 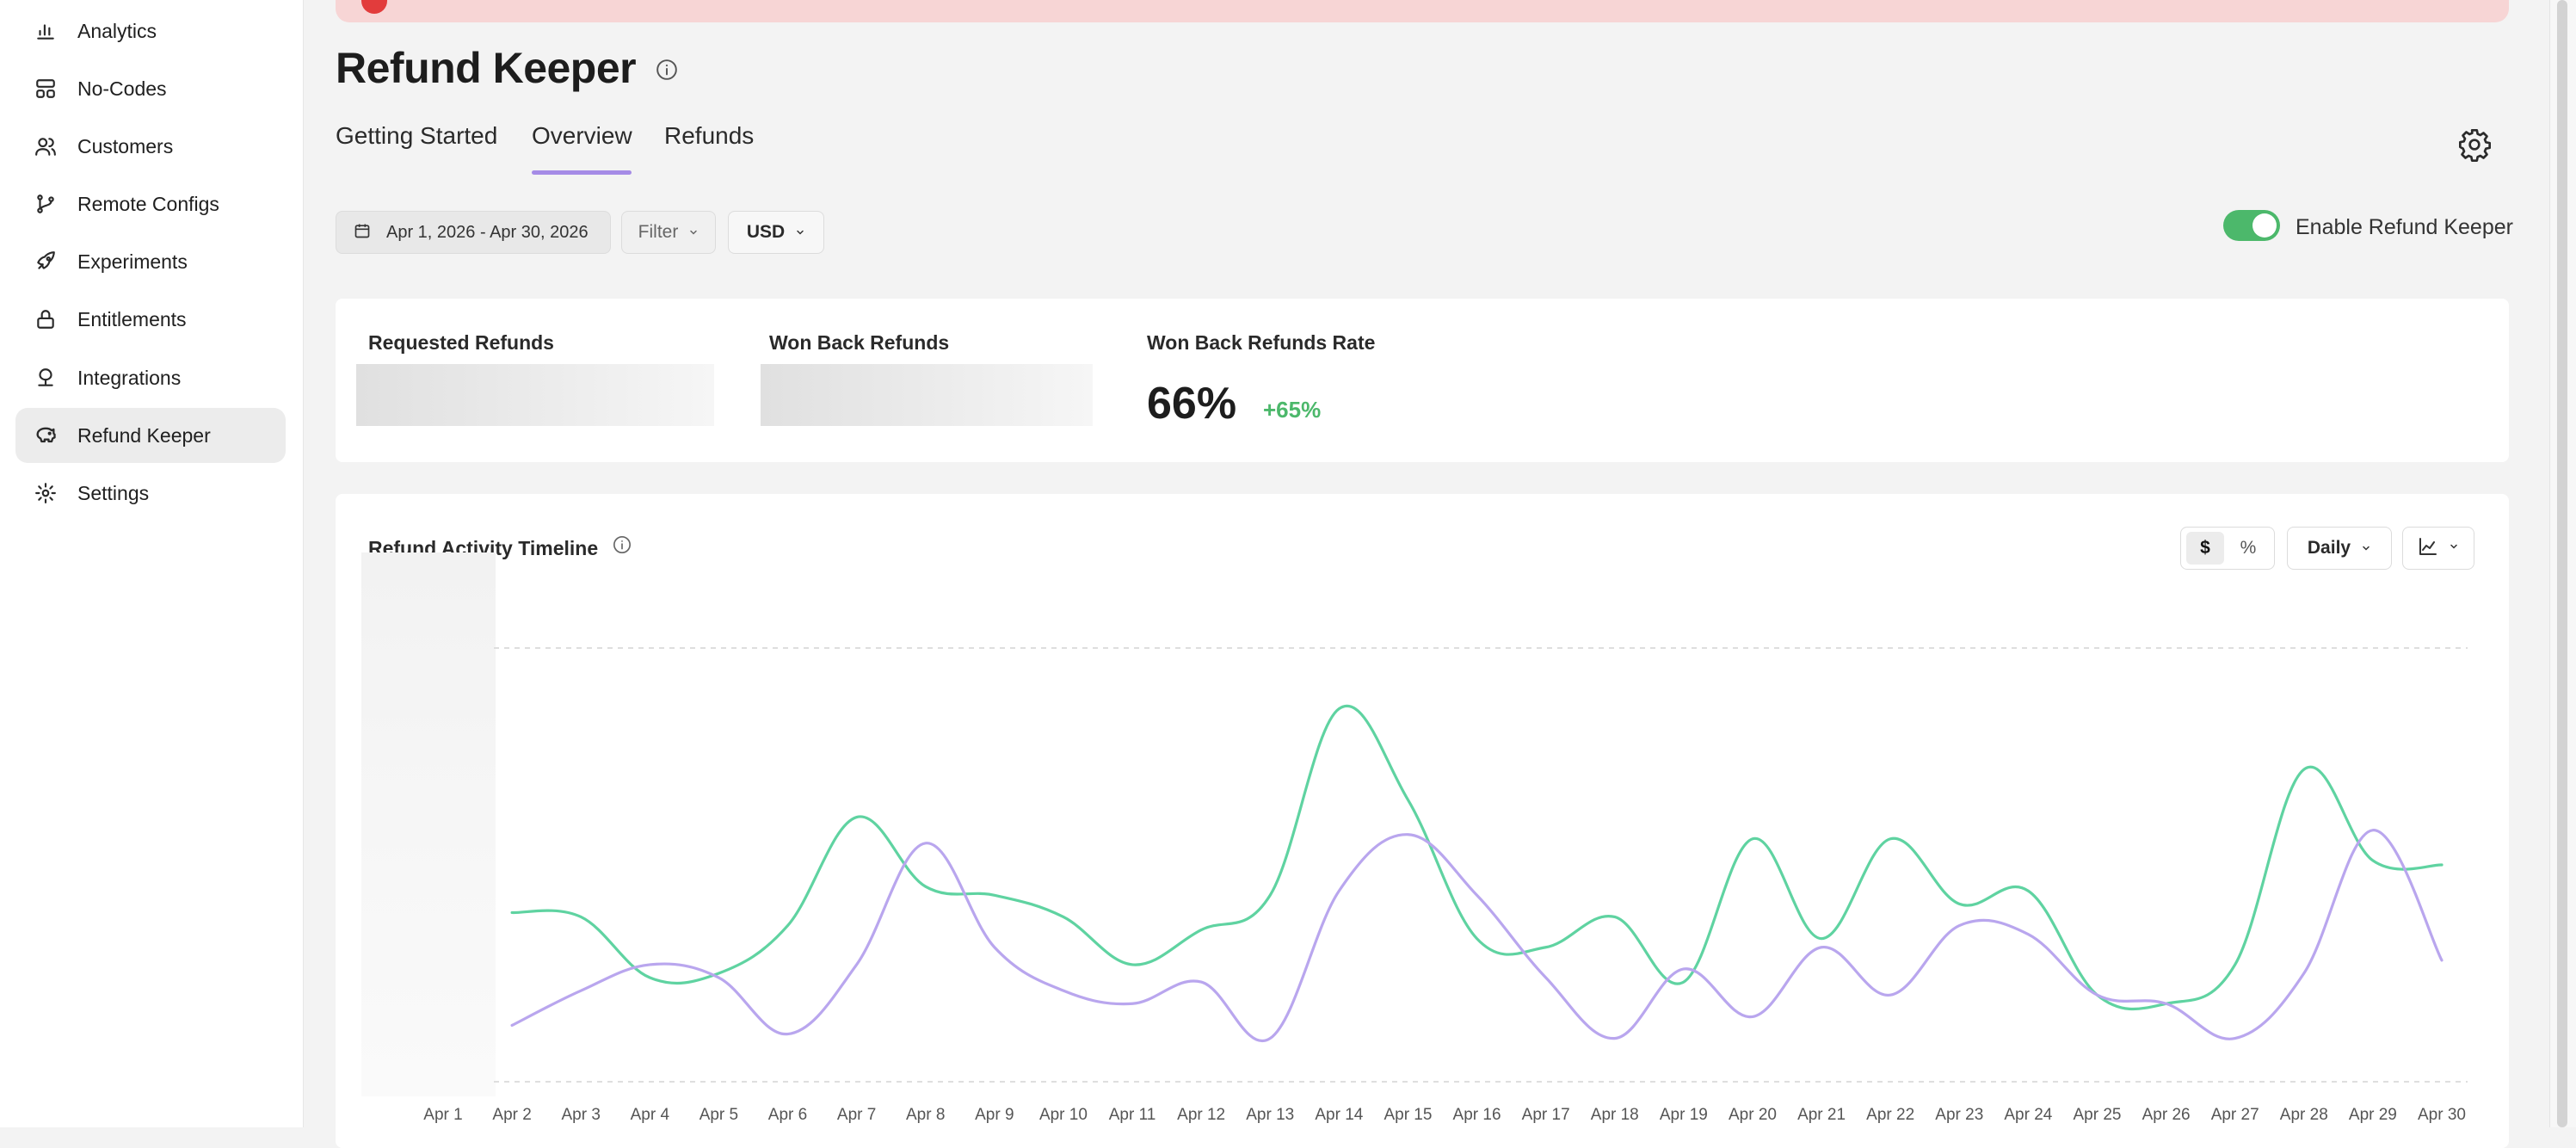 I want to click on requested-refunds-skeleton, so click(x=535, y=395).